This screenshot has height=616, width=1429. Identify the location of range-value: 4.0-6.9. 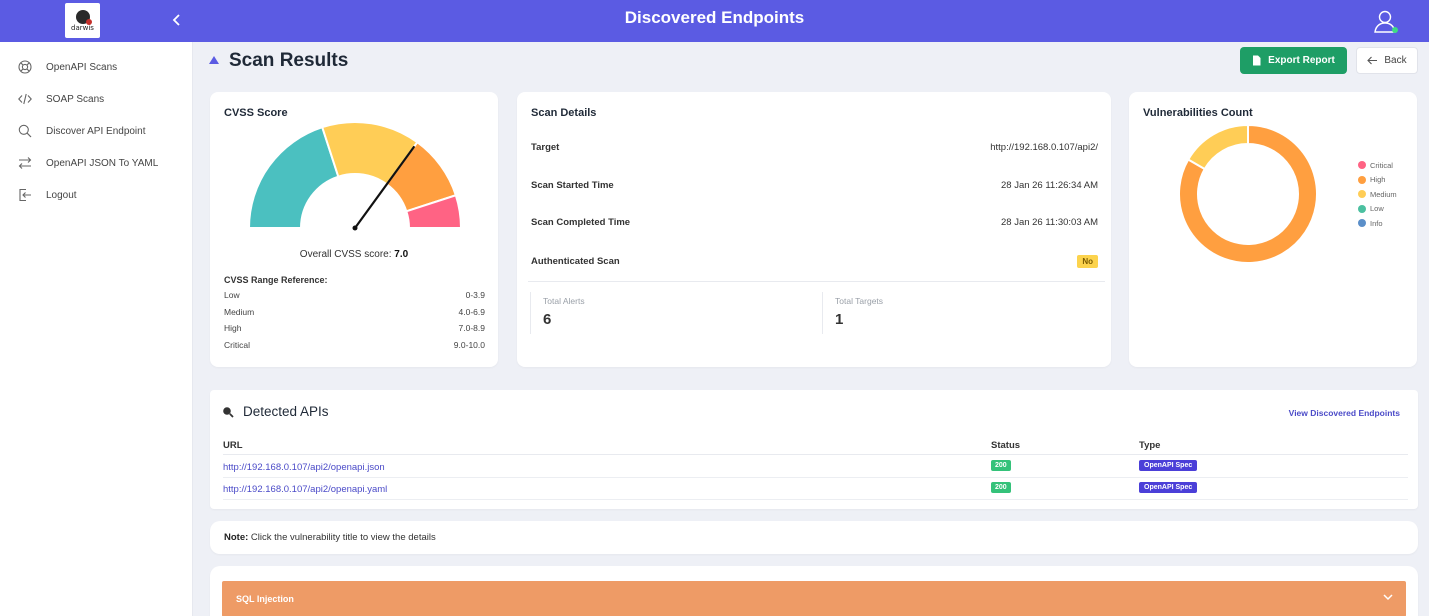
(471, 312).